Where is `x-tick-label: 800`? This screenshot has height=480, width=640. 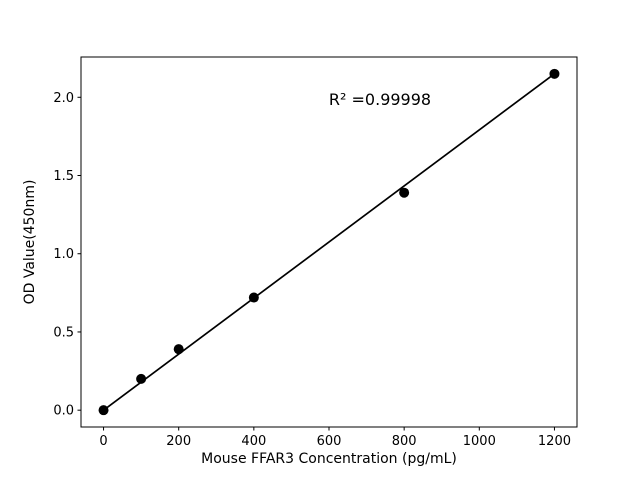
x-tick-label: 800 is located at coordinates (404, 441).